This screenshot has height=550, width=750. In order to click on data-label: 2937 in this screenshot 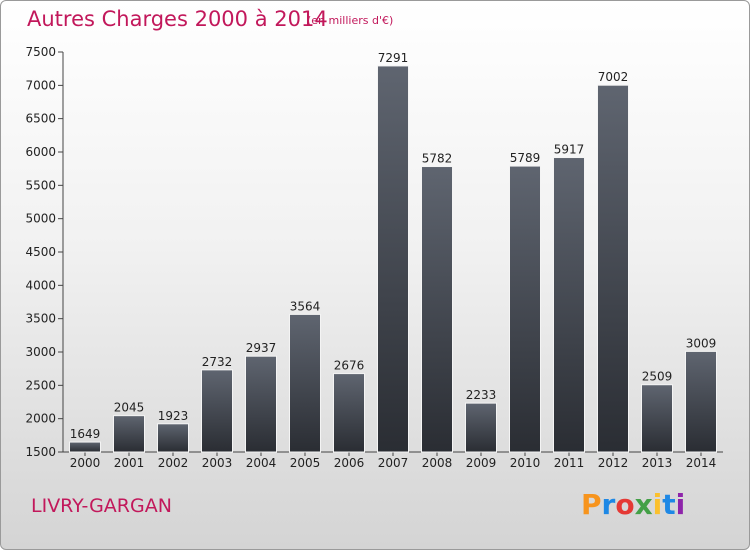, I will do `click(261, 348)`.